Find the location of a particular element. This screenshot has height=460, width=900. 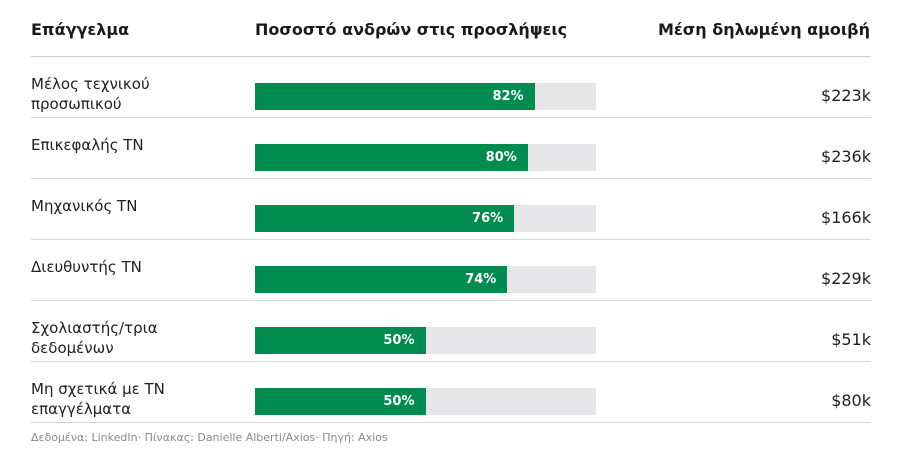

bar: 74% is located at coordinates (381, 279).